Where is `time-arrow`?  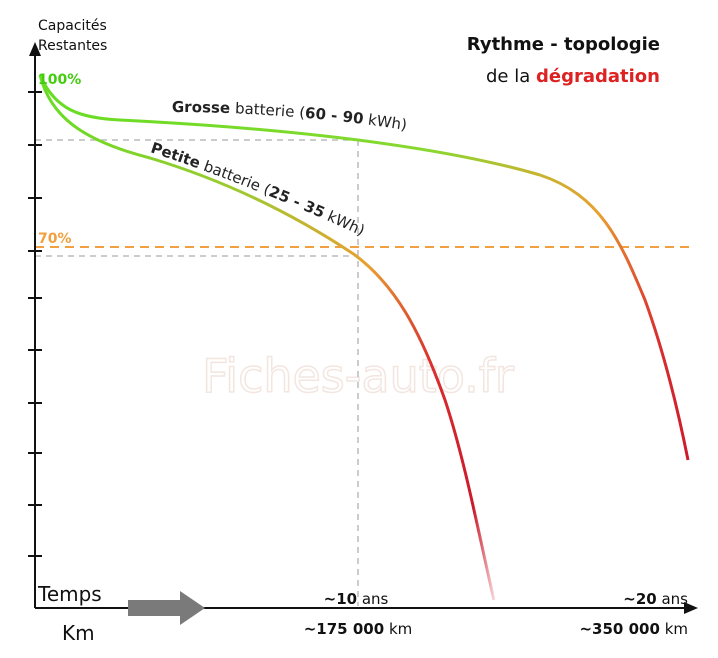
time-arrow is located at coordinates (166, 608).